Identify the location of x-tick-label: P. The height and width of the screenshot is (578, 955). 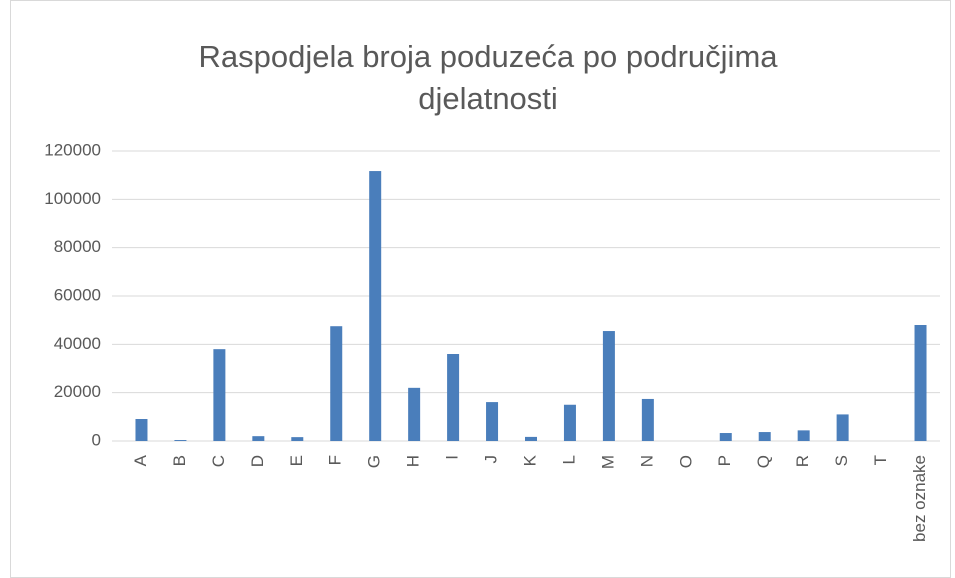
(724, 460).